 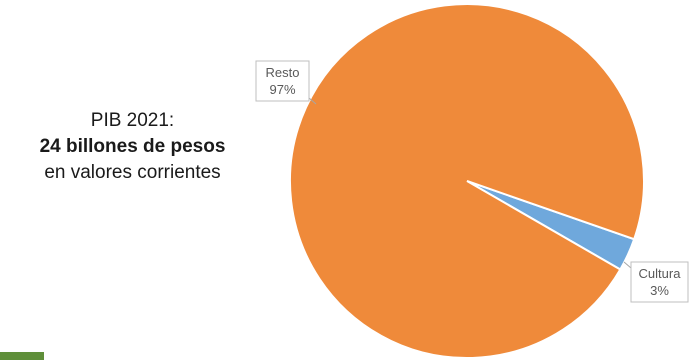 What do you see at coordinates (660, 273) in the screenshot?
I see `data-label-category-cultura: Cultura` at bounding box center [660, 273].